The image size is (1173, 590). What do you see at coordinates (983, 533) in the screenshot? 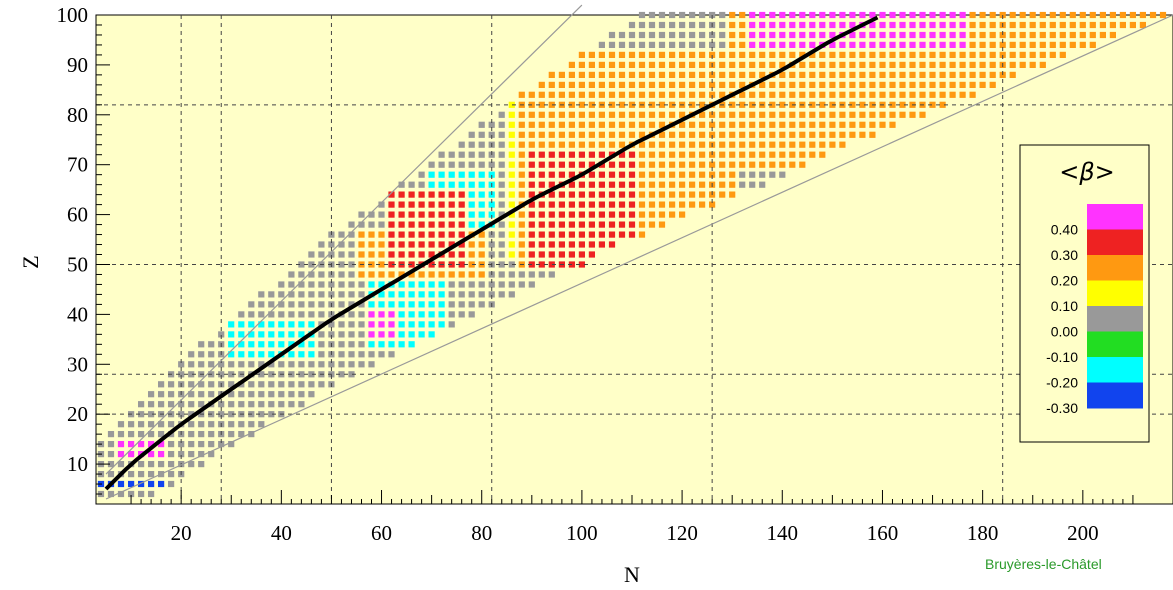
I see `x-tick-label: 180` at bounding box center [983, 533].